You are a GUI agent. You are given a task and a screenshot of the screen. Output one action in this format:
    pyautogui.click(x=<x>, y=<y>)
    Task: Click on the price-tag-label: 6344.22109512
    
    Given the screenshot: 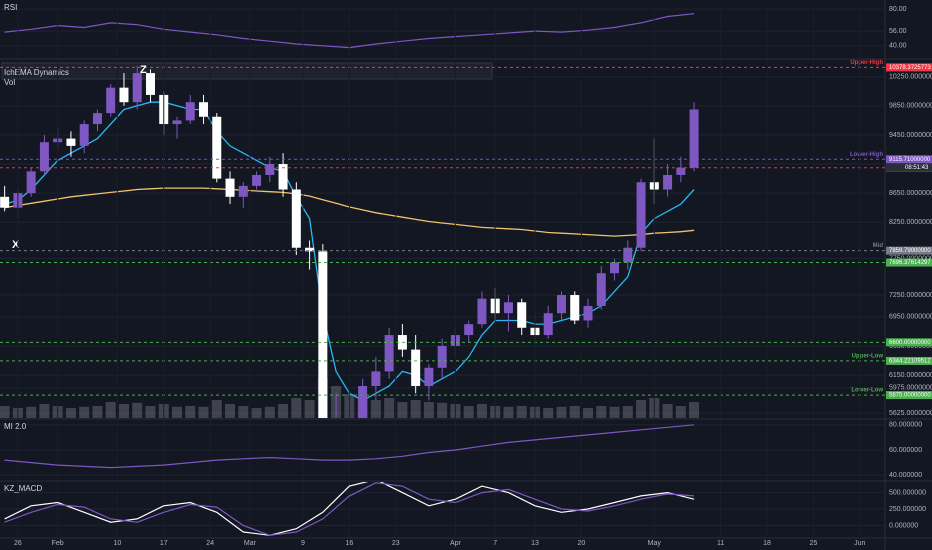 What is the action you would take?
    pyautogui.click(x=910, y=362)
    